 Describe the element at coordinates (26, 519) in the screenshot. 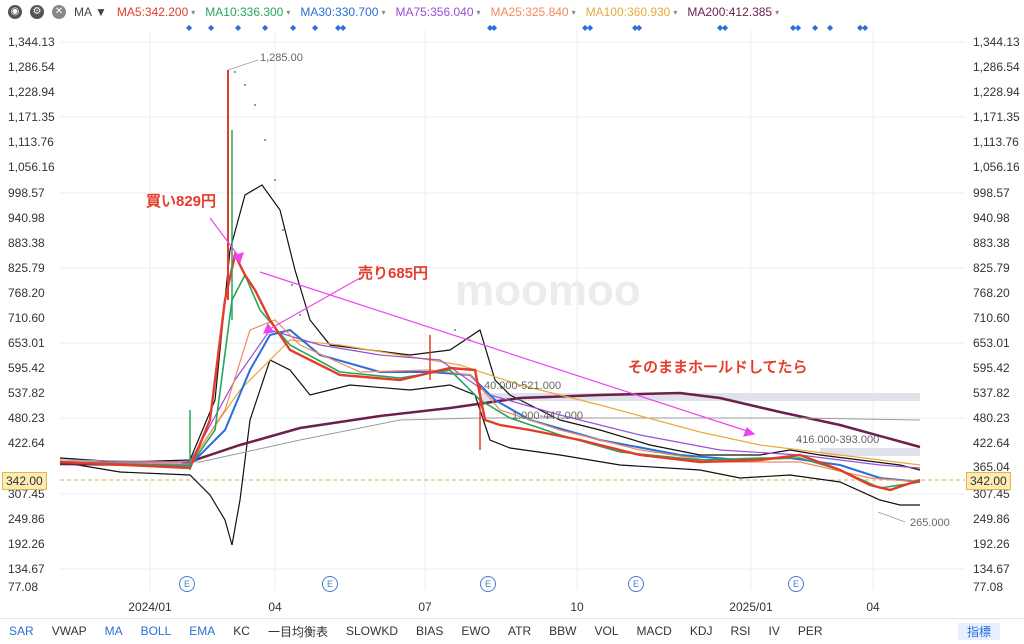

I see `y-tick: 249.86` at that location.